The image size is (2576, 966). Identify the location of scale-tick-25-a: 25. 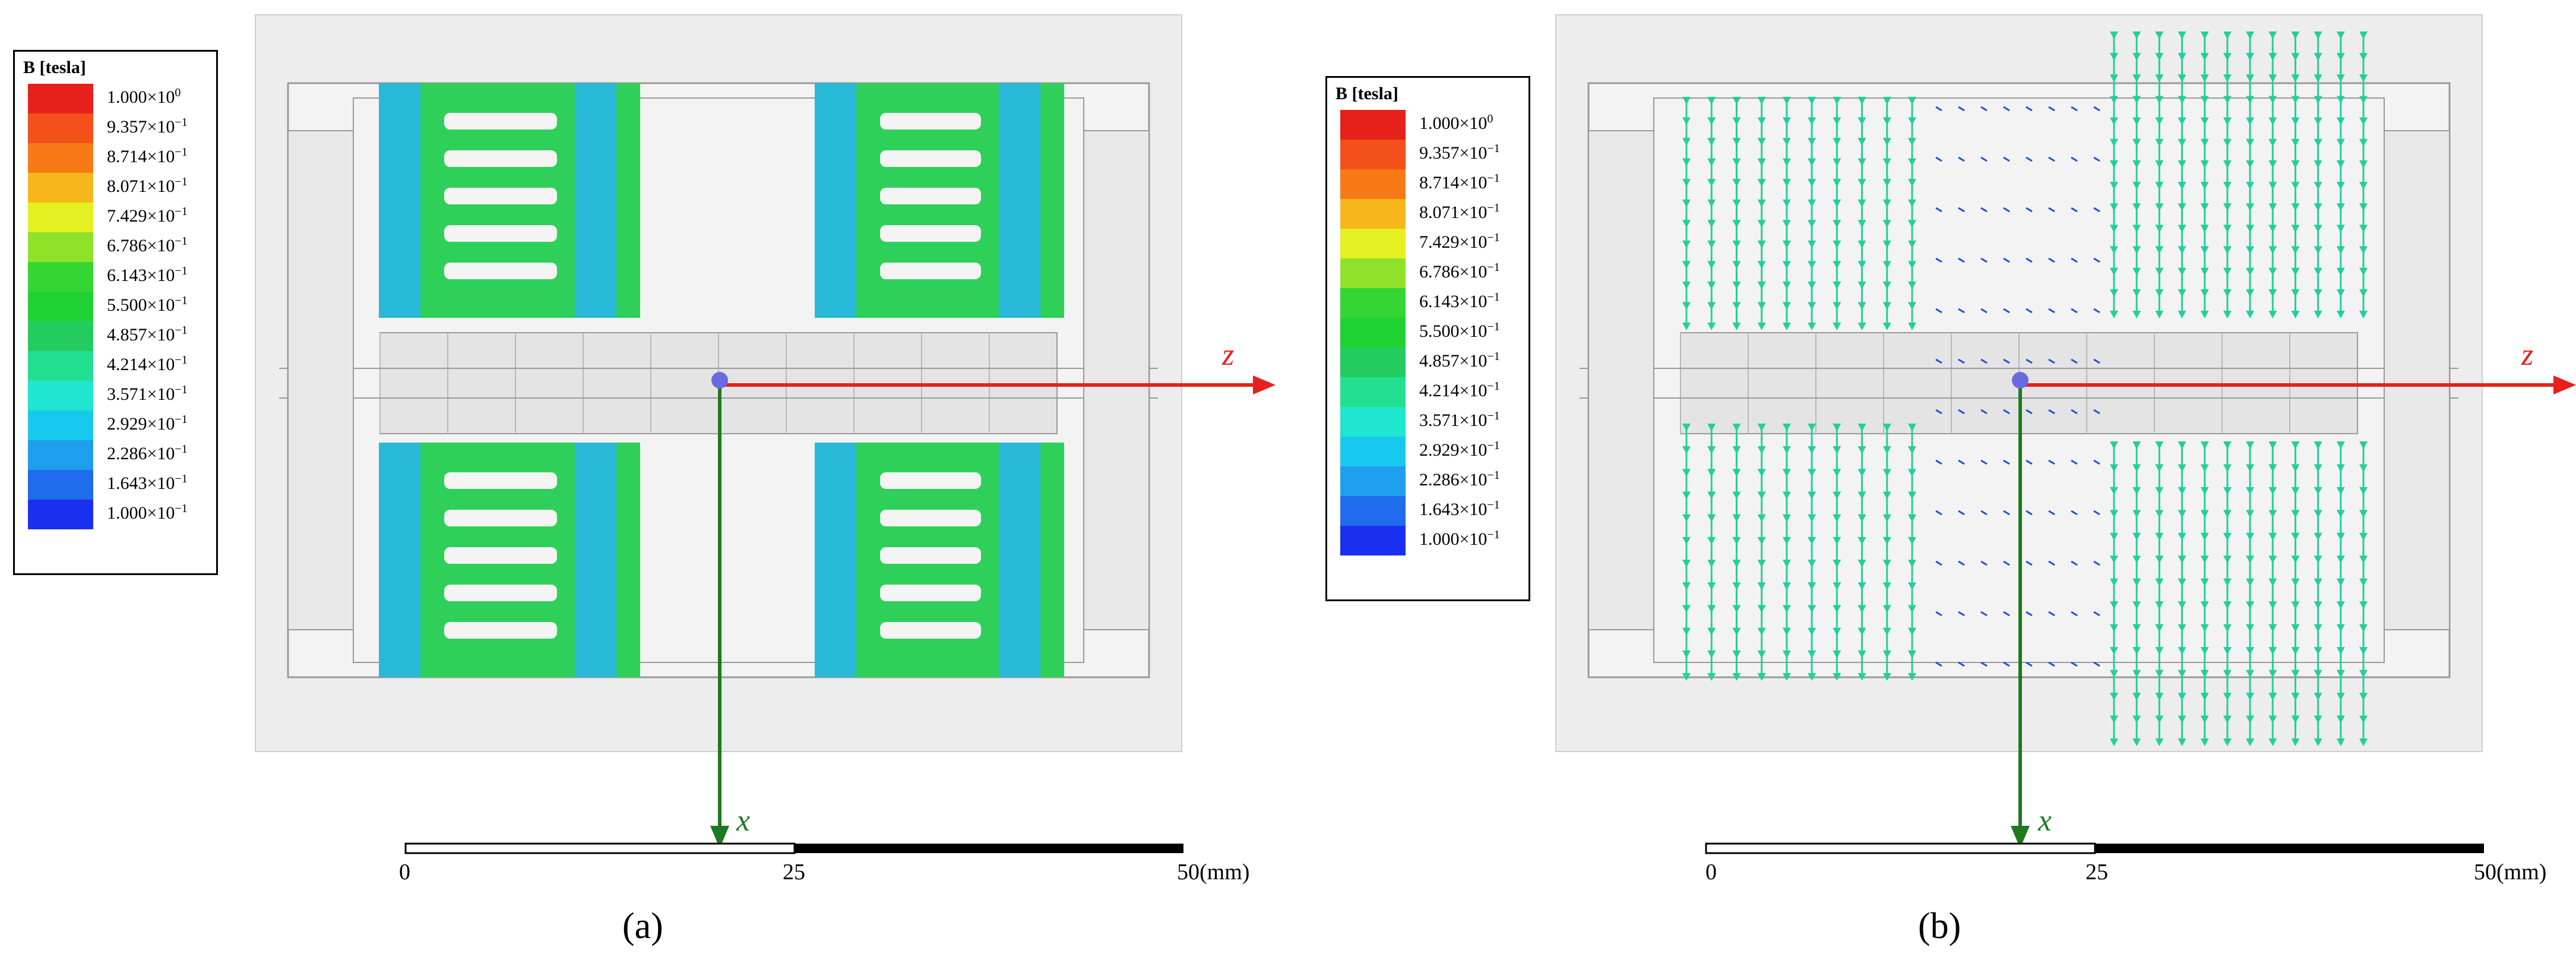
(794, 872).